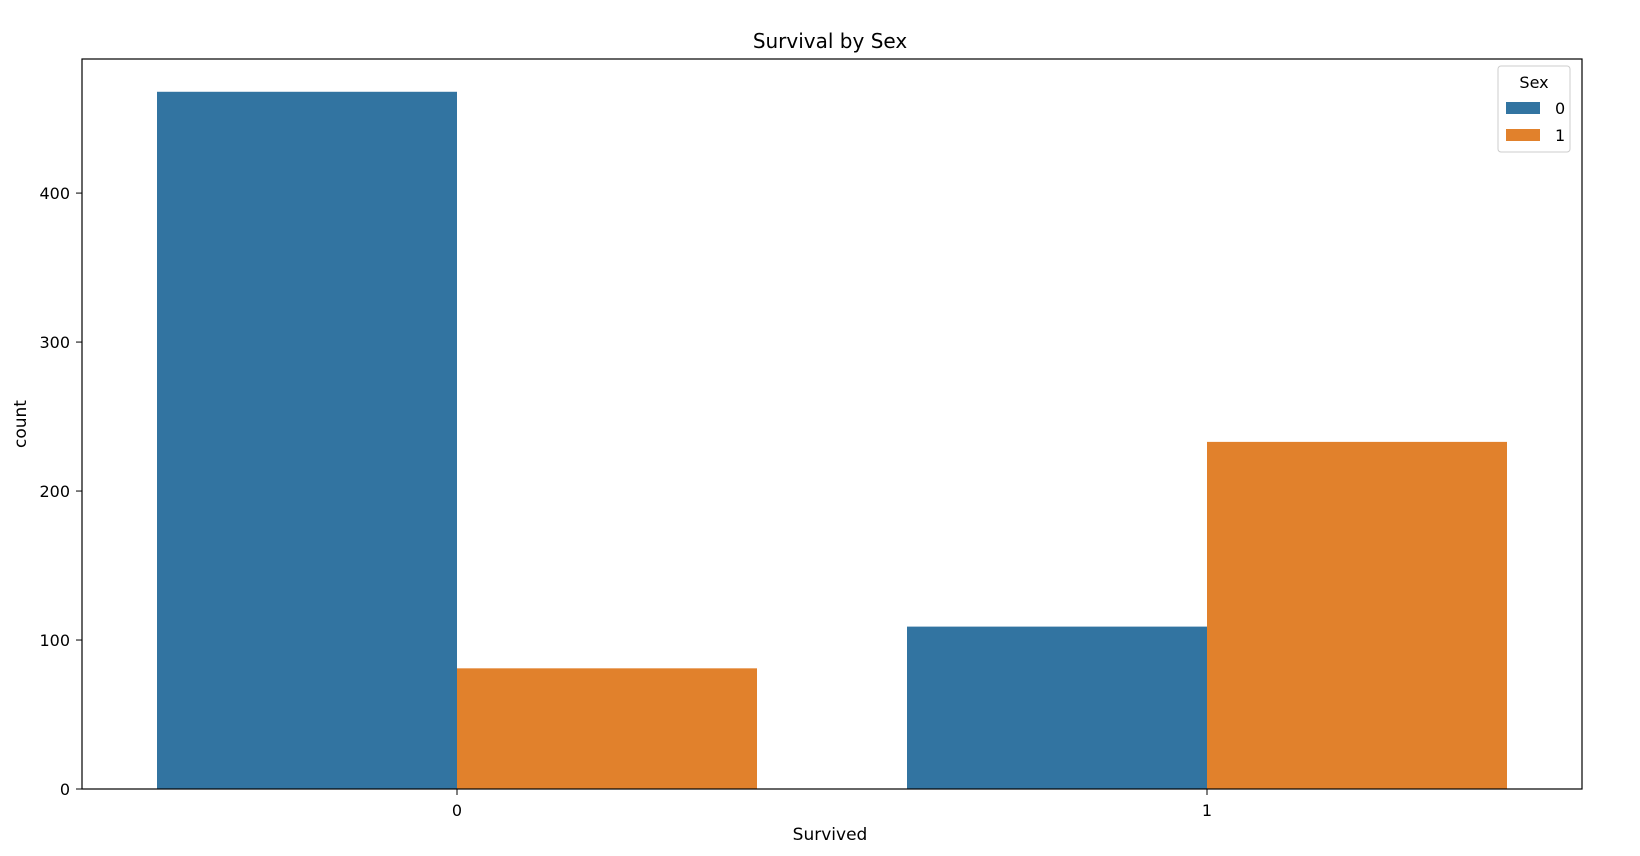 This screenshot has width=1640, height=856. What do you see at coordinates (65, 789) in the screenshot?
I see `y-tick-label-0: 0` at bounding box center [65, 789].